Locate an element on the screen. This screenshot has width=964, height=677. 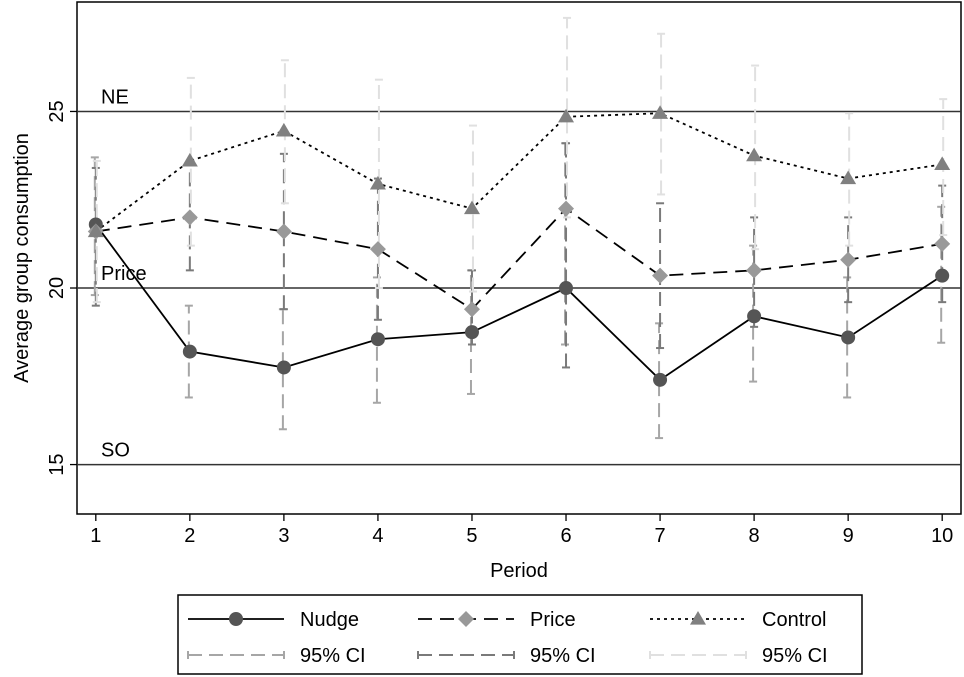
legend-label: Control is located at coordinates (794, 620).